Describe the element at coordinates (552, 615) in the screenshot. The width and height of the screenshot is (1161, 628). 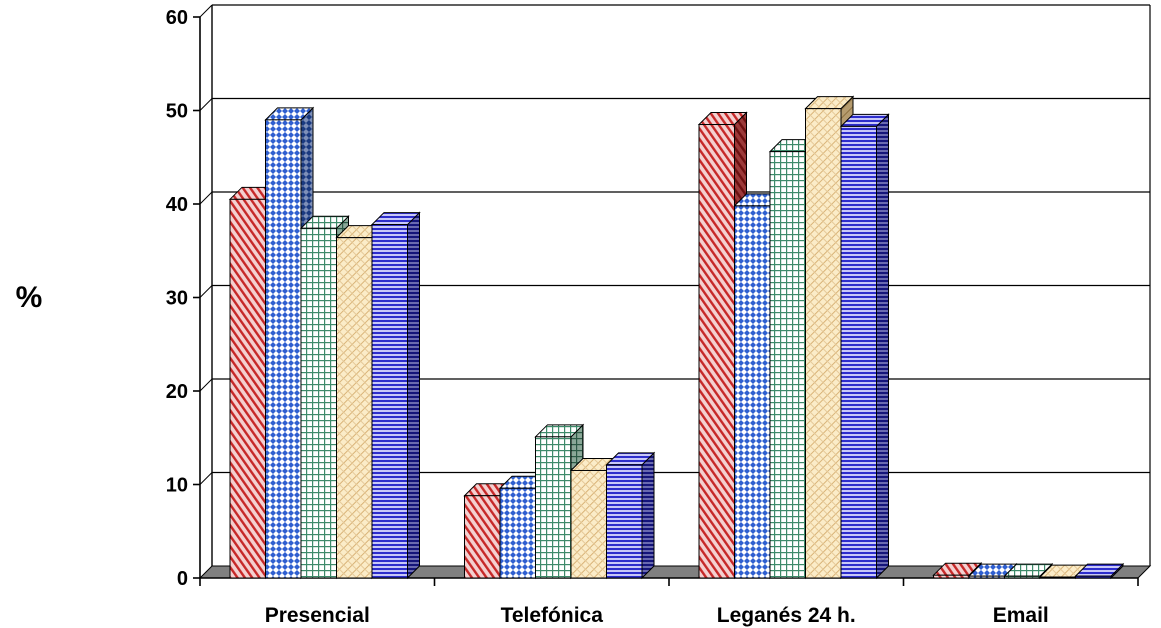
I see `x-category-label: Telefónica` at that location.